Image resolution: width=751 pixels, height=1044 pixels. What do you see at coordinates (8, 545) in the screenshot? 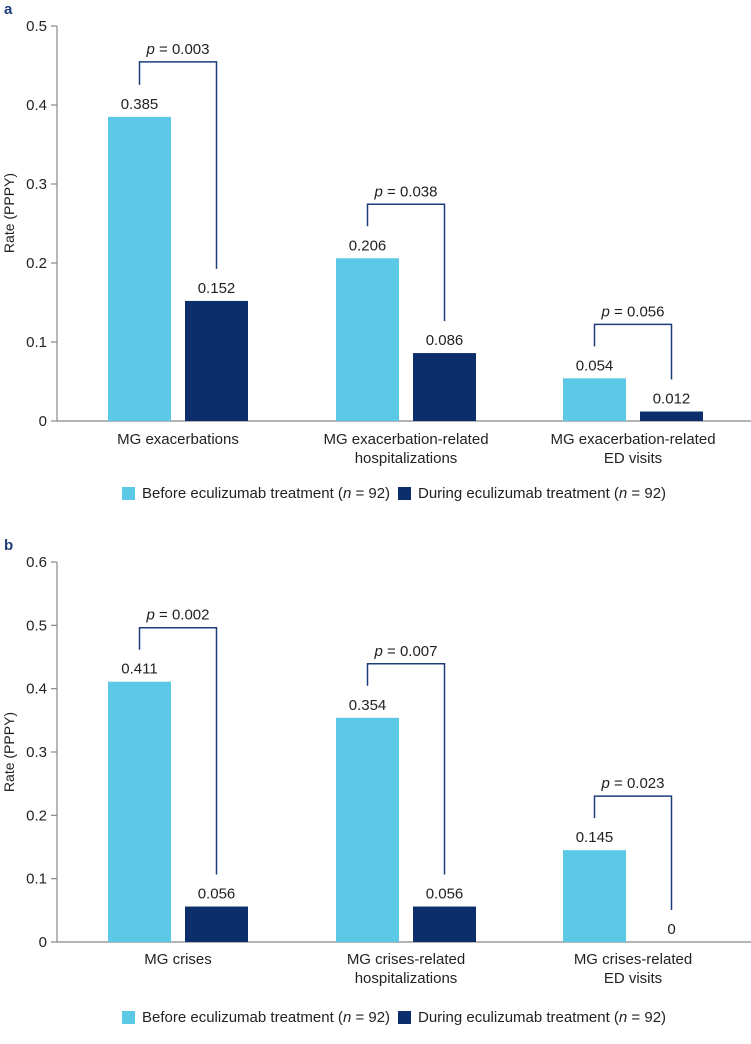
I see `panel-label: b` at bounding box center [8, 545].